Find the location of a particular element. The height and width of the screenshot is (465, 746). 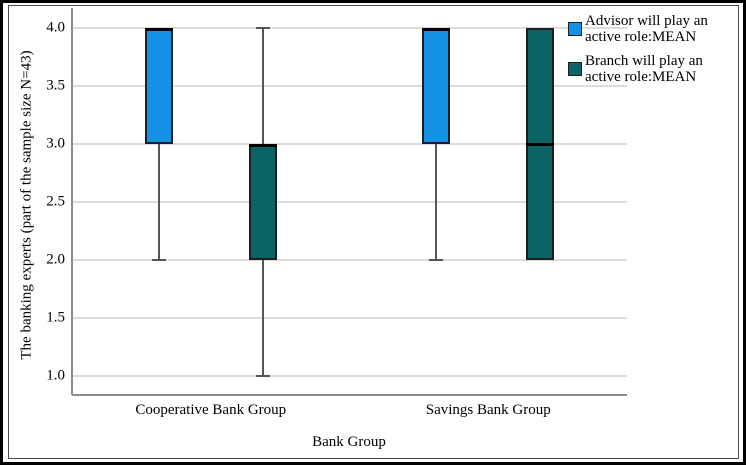

advisor-series-swatch-icon is located at coordinates (575, 29).